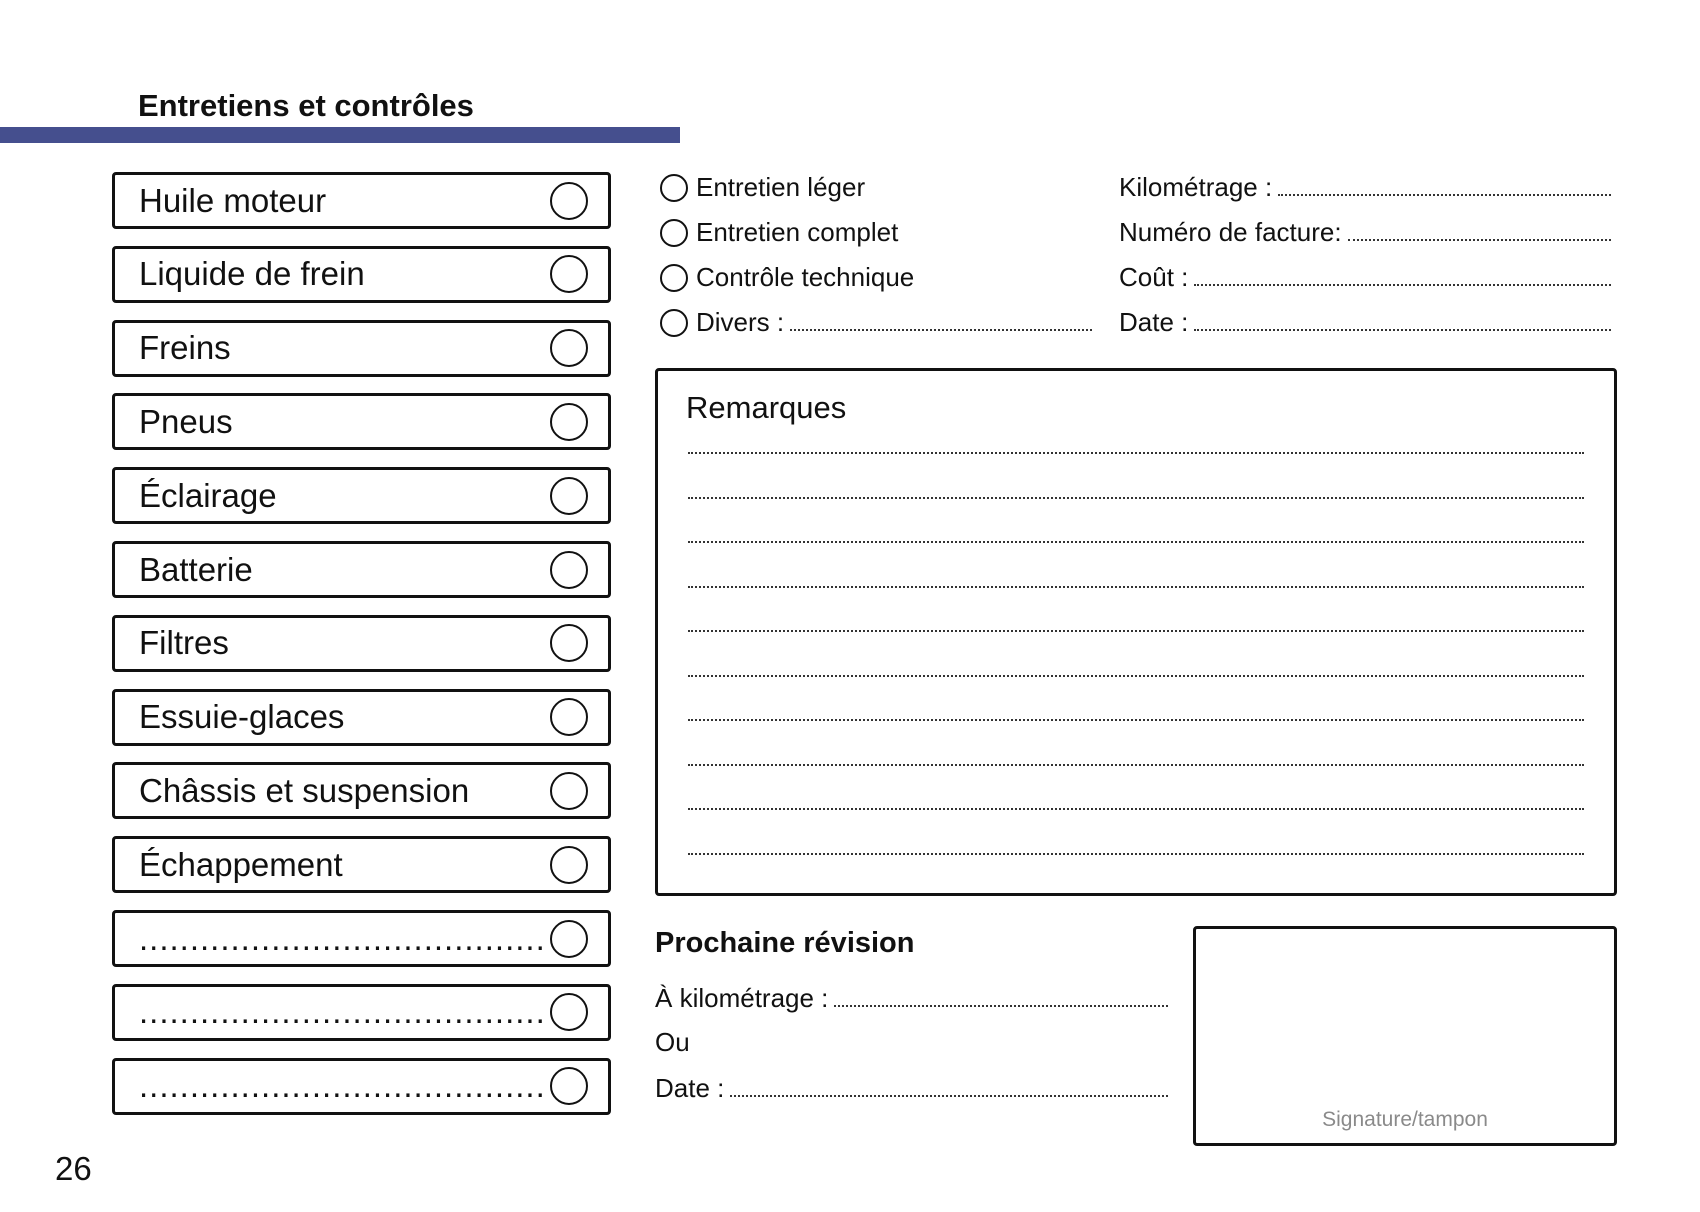 Image resolution: width=1700 pixels, height=1212 pixels. I want to click on service-field-label: Date :, so click(1154, 322).